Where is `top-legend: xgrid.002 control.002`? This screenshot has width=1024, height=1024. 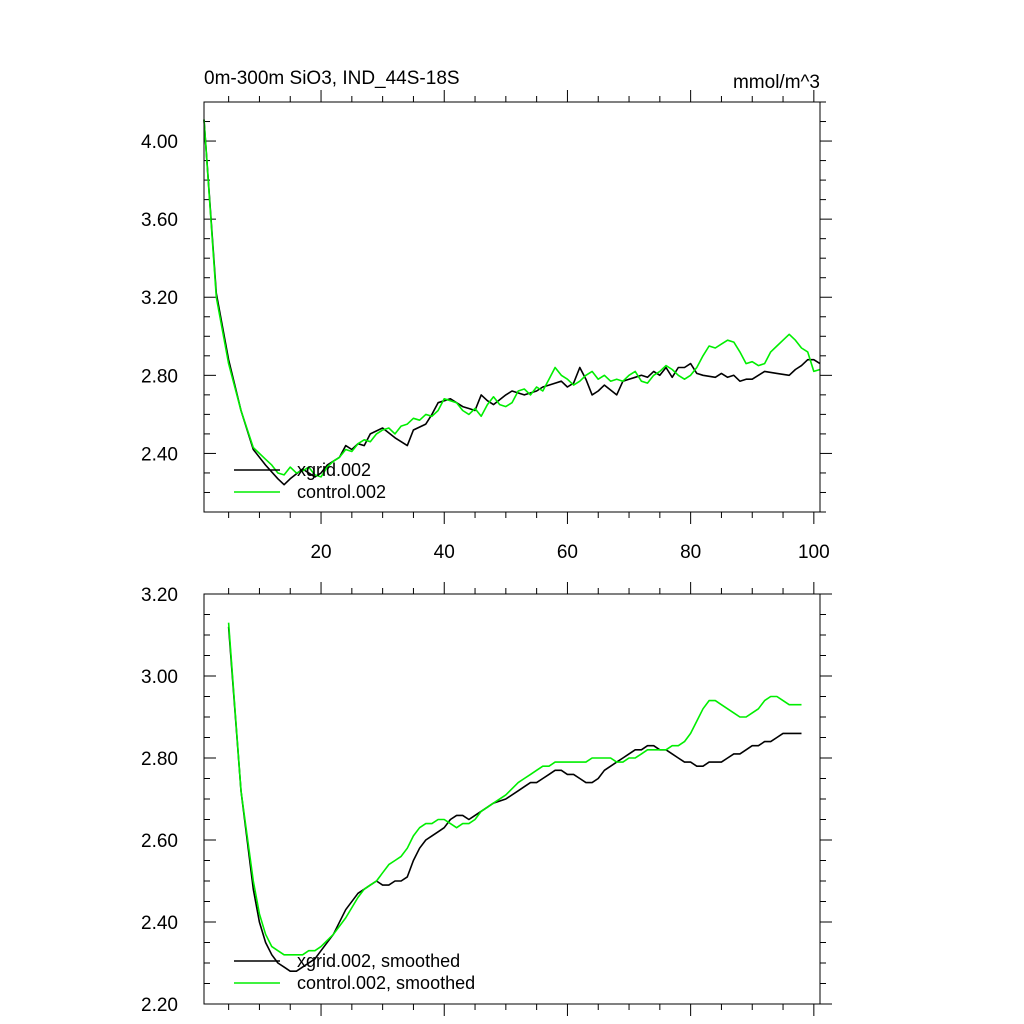
top-legend: xgrid.002 control.002 is located at coordinates (310, 481).